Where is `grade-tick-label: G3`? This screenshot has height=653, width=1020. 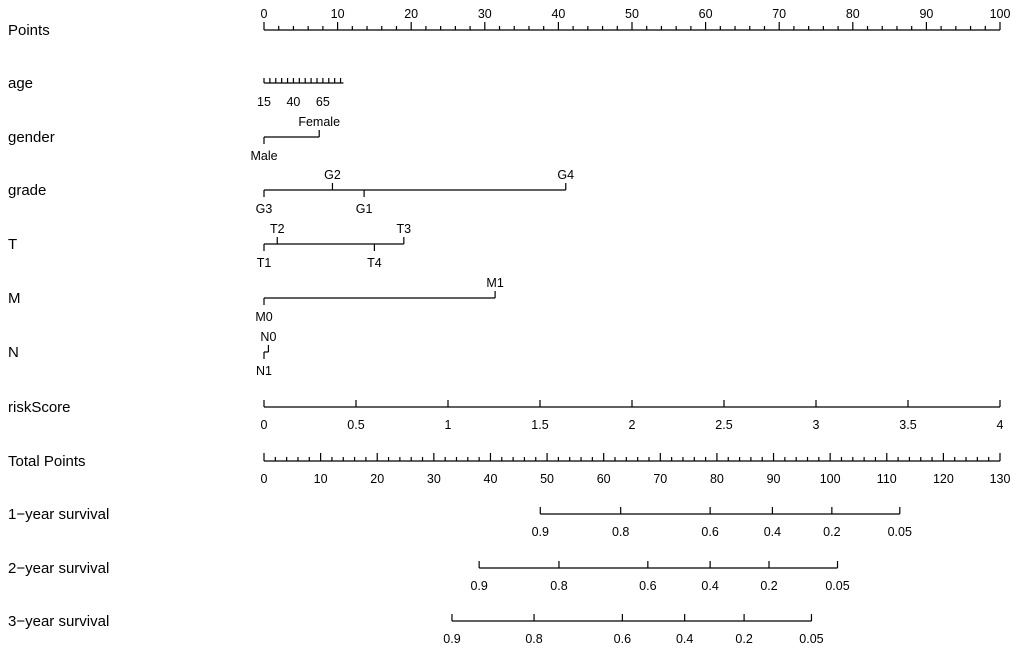 grade-tick-label: G3 is located at coordinates (264, 209).